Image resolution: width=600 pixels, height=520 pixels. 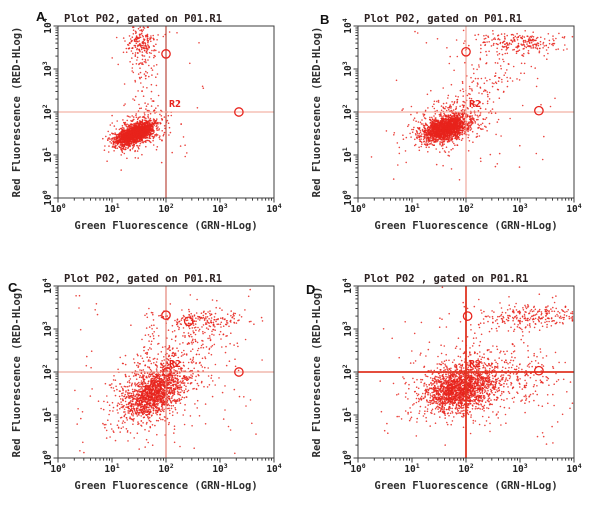 What do you see at coordinates (273, 208) in the screenshot?
I see `svg-text: 10⁴` at bounding box center [273, 208].